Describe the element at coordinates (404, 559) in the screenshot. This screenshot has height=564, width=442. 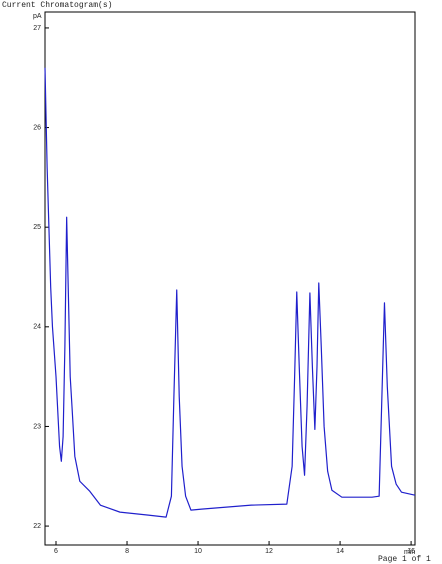
I see `footer: Page 1 of 1` at that location.